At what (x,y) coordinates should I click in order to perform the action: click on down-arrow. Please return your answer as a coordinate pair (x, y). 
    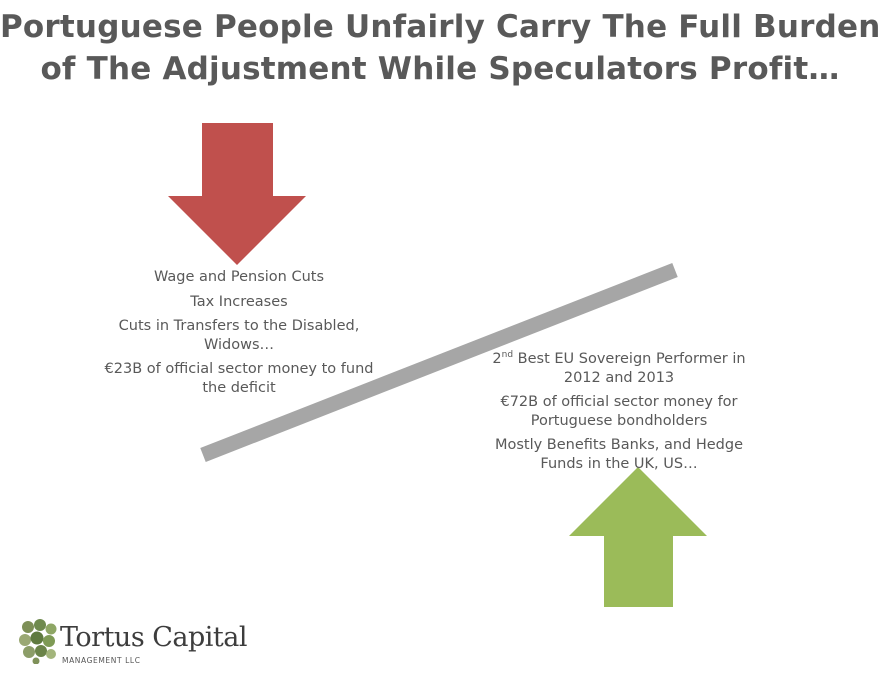
    Looking at the image, I should click on (237, 194).